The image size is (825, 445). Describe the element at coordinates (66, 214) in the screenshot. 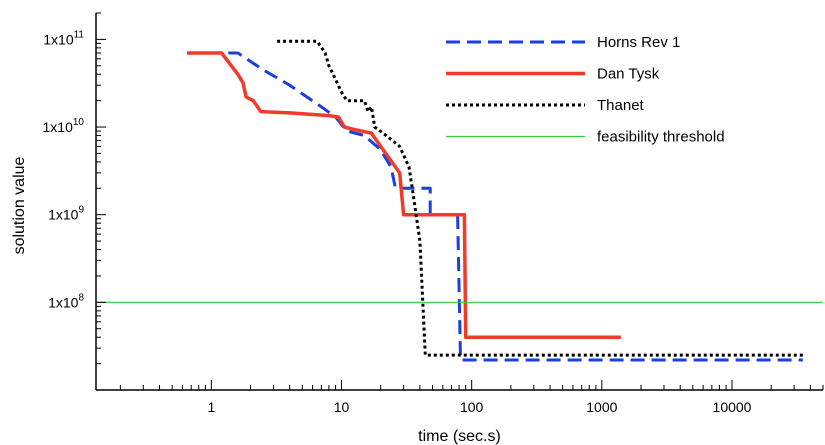

I see `y-tick-label: 1x10⁹` at that location.